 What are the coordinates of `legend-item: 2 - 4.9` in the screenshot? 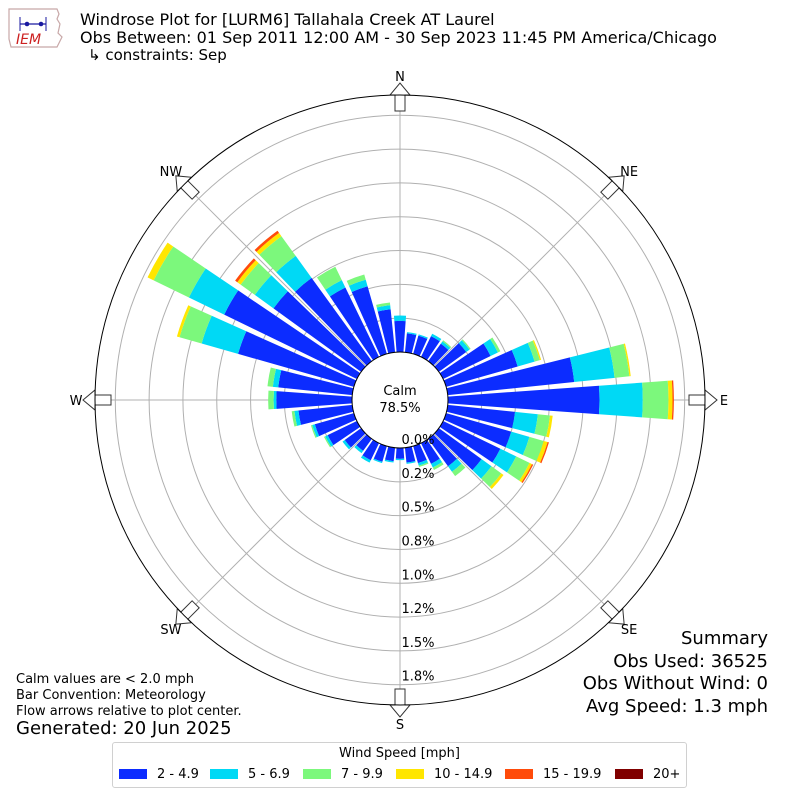 It's located at (159, 775).